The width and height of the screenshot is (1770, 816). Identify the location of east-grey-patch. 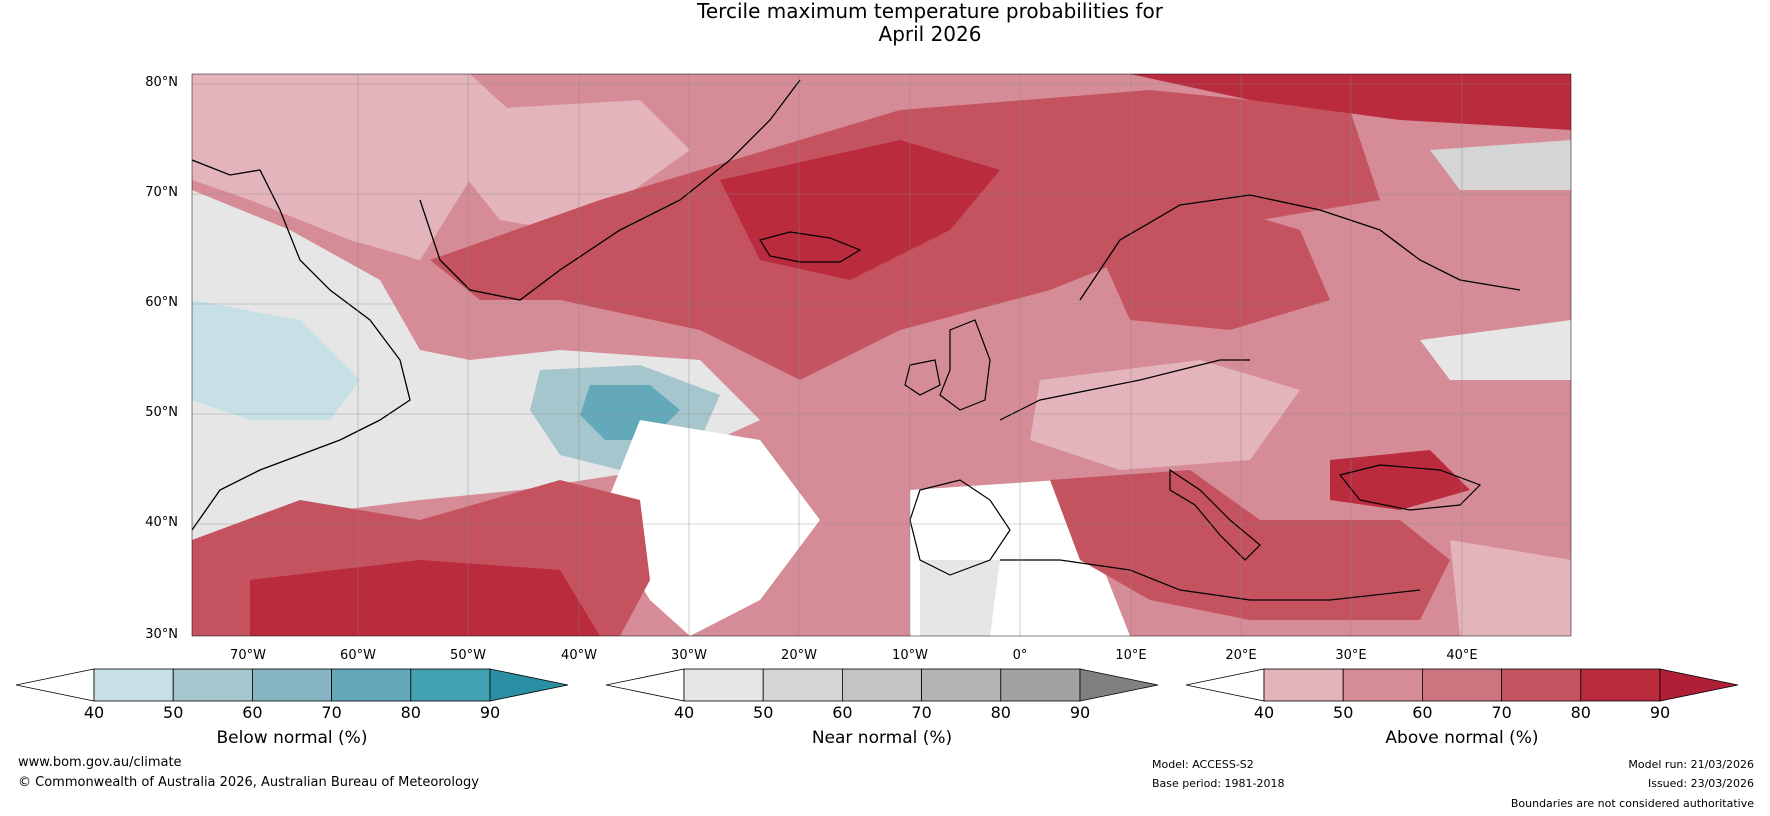
(1495, 350).